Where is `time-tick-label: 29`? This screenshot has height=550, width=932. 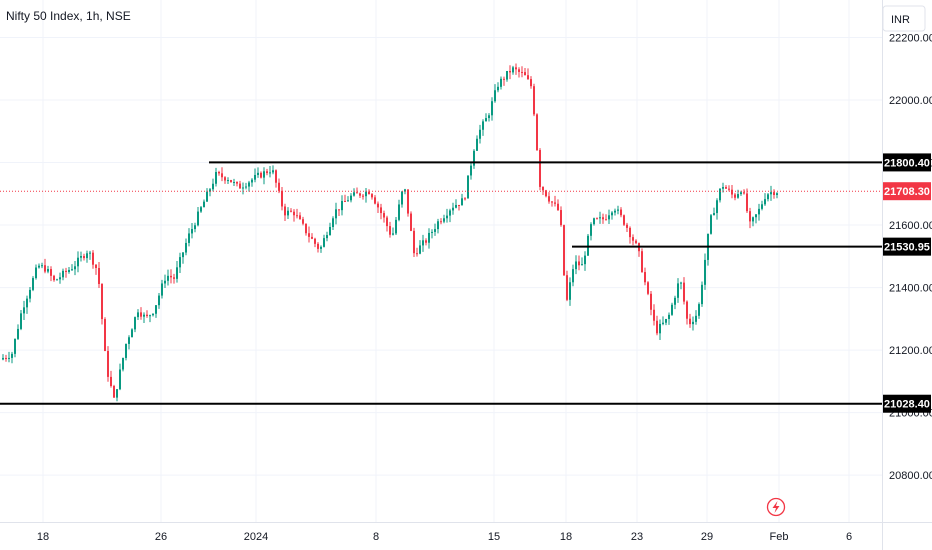 time-tick-label: 29 is located at coordinates (707, 537).